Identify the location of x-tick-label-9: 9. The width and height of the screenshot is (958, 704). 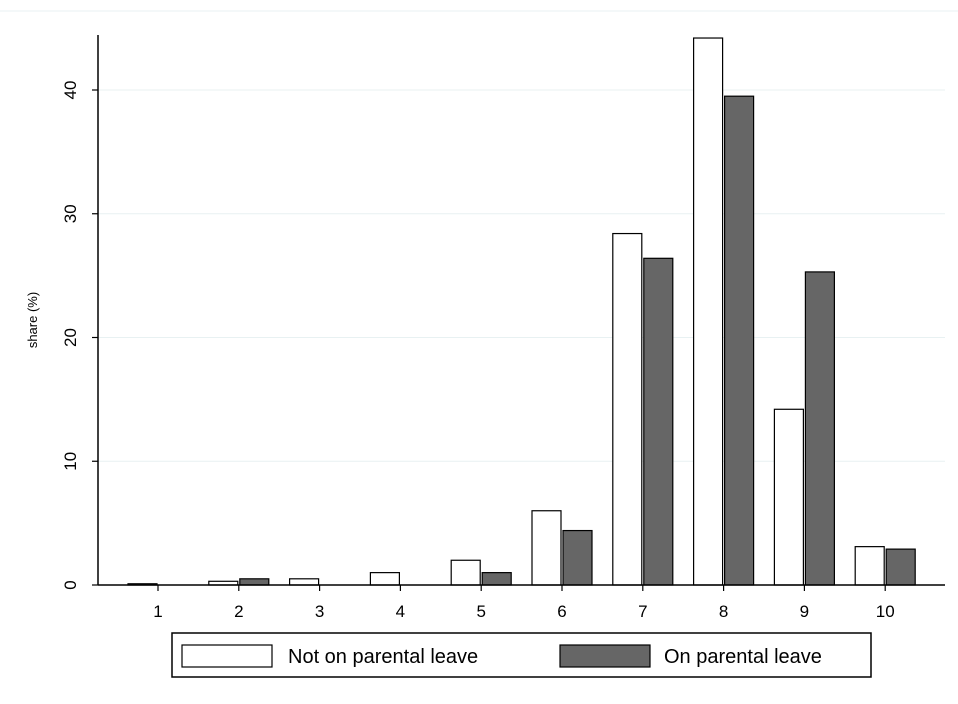
(804, 611).